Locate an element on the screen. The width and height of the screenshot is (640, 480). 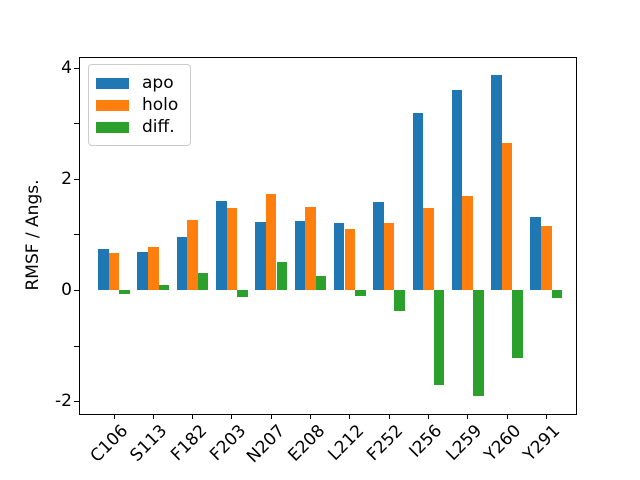
bar-diff-I256 is located at coordinates (439, 338).